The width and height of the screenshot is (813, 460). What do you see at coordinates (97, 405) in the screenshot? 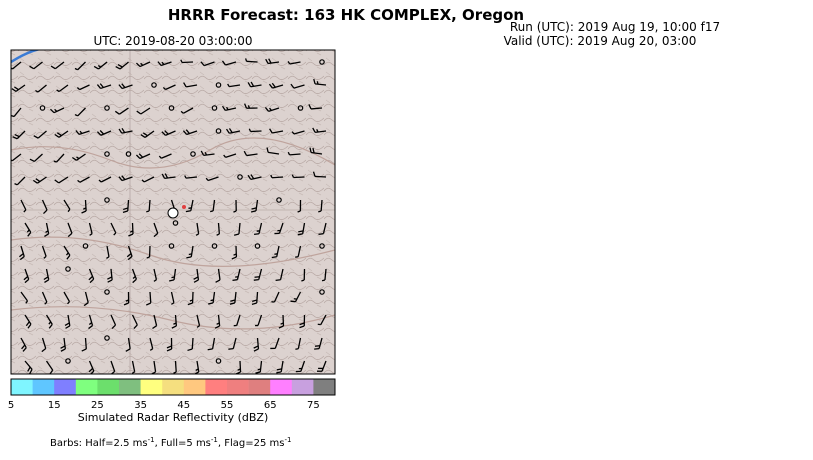
I see `colorbar-tick-label: 25` at bounding box center [97, 405].